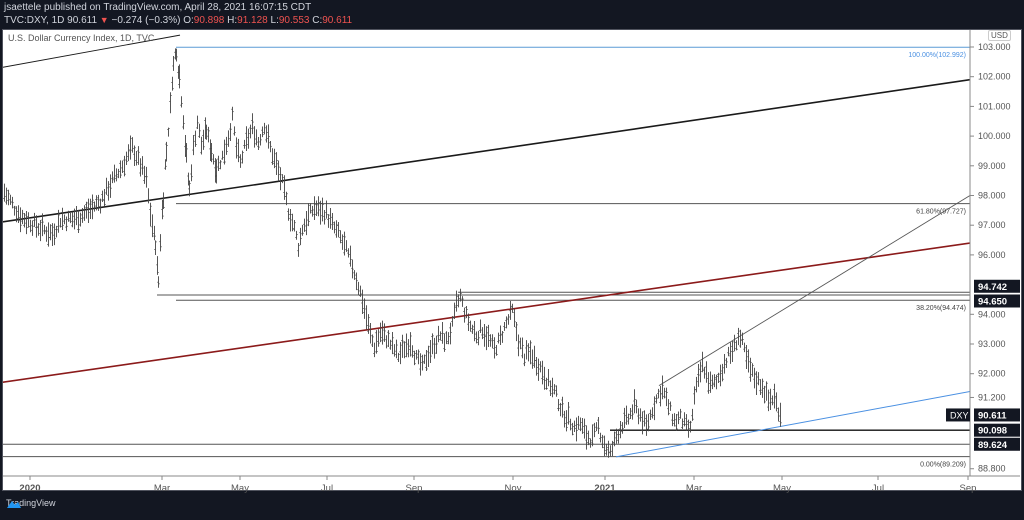  What do you see at coordinates (81, 38) in the screenshot?
I see `series-title: U.S. Dollar Currency Index, 1D, TVC` at bounding box center [81, 38].